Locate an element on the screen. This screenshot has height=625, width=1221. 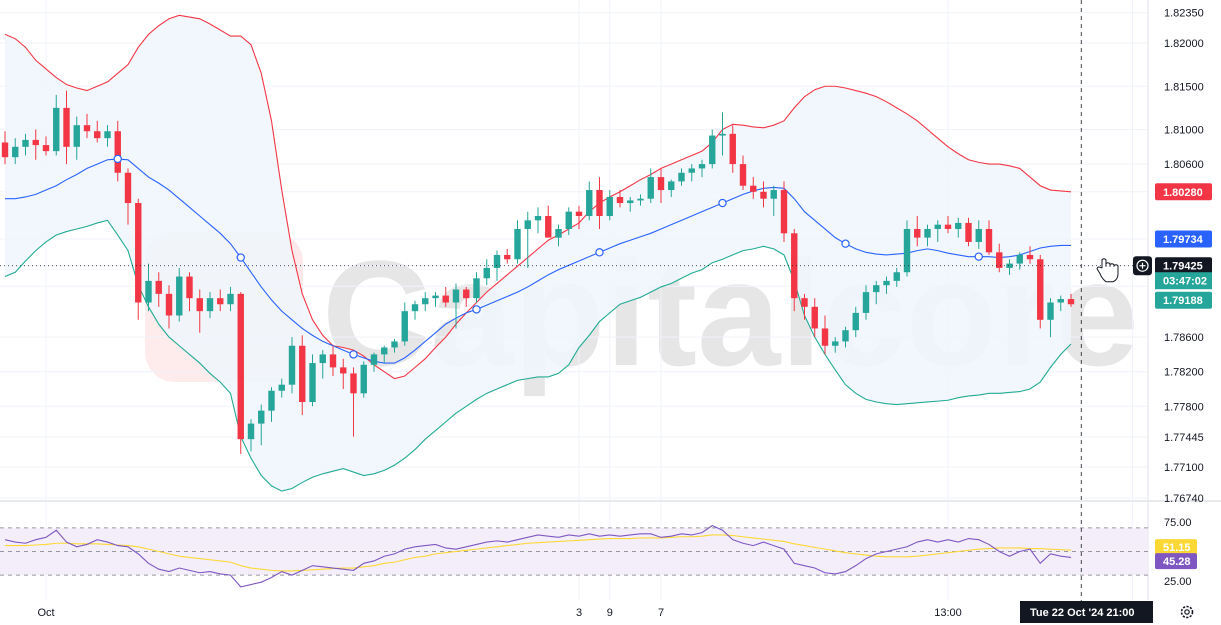
plus-circle-icon is located at coordinates (1142, 266).